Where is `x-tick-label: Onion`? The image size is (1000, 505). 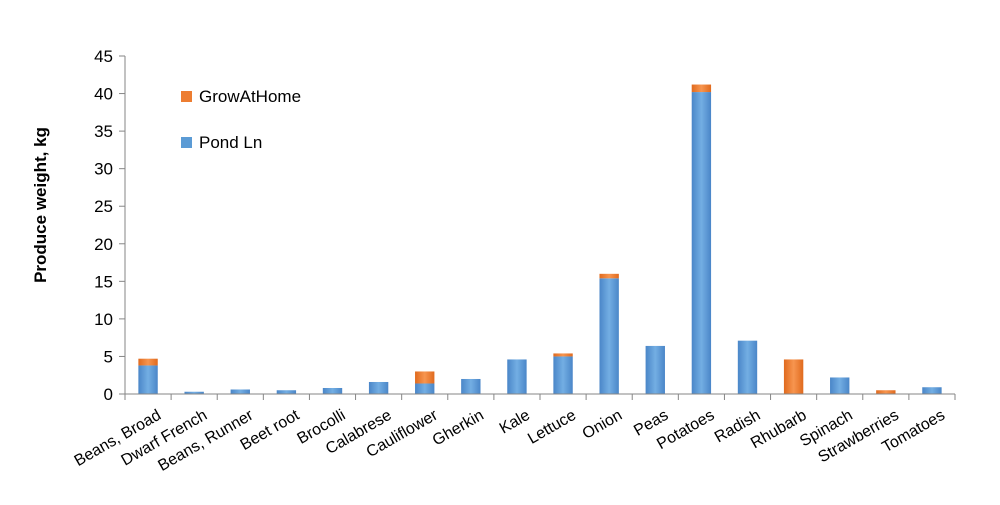 x-tick-label: Onion is located at coordinates (602, 425).